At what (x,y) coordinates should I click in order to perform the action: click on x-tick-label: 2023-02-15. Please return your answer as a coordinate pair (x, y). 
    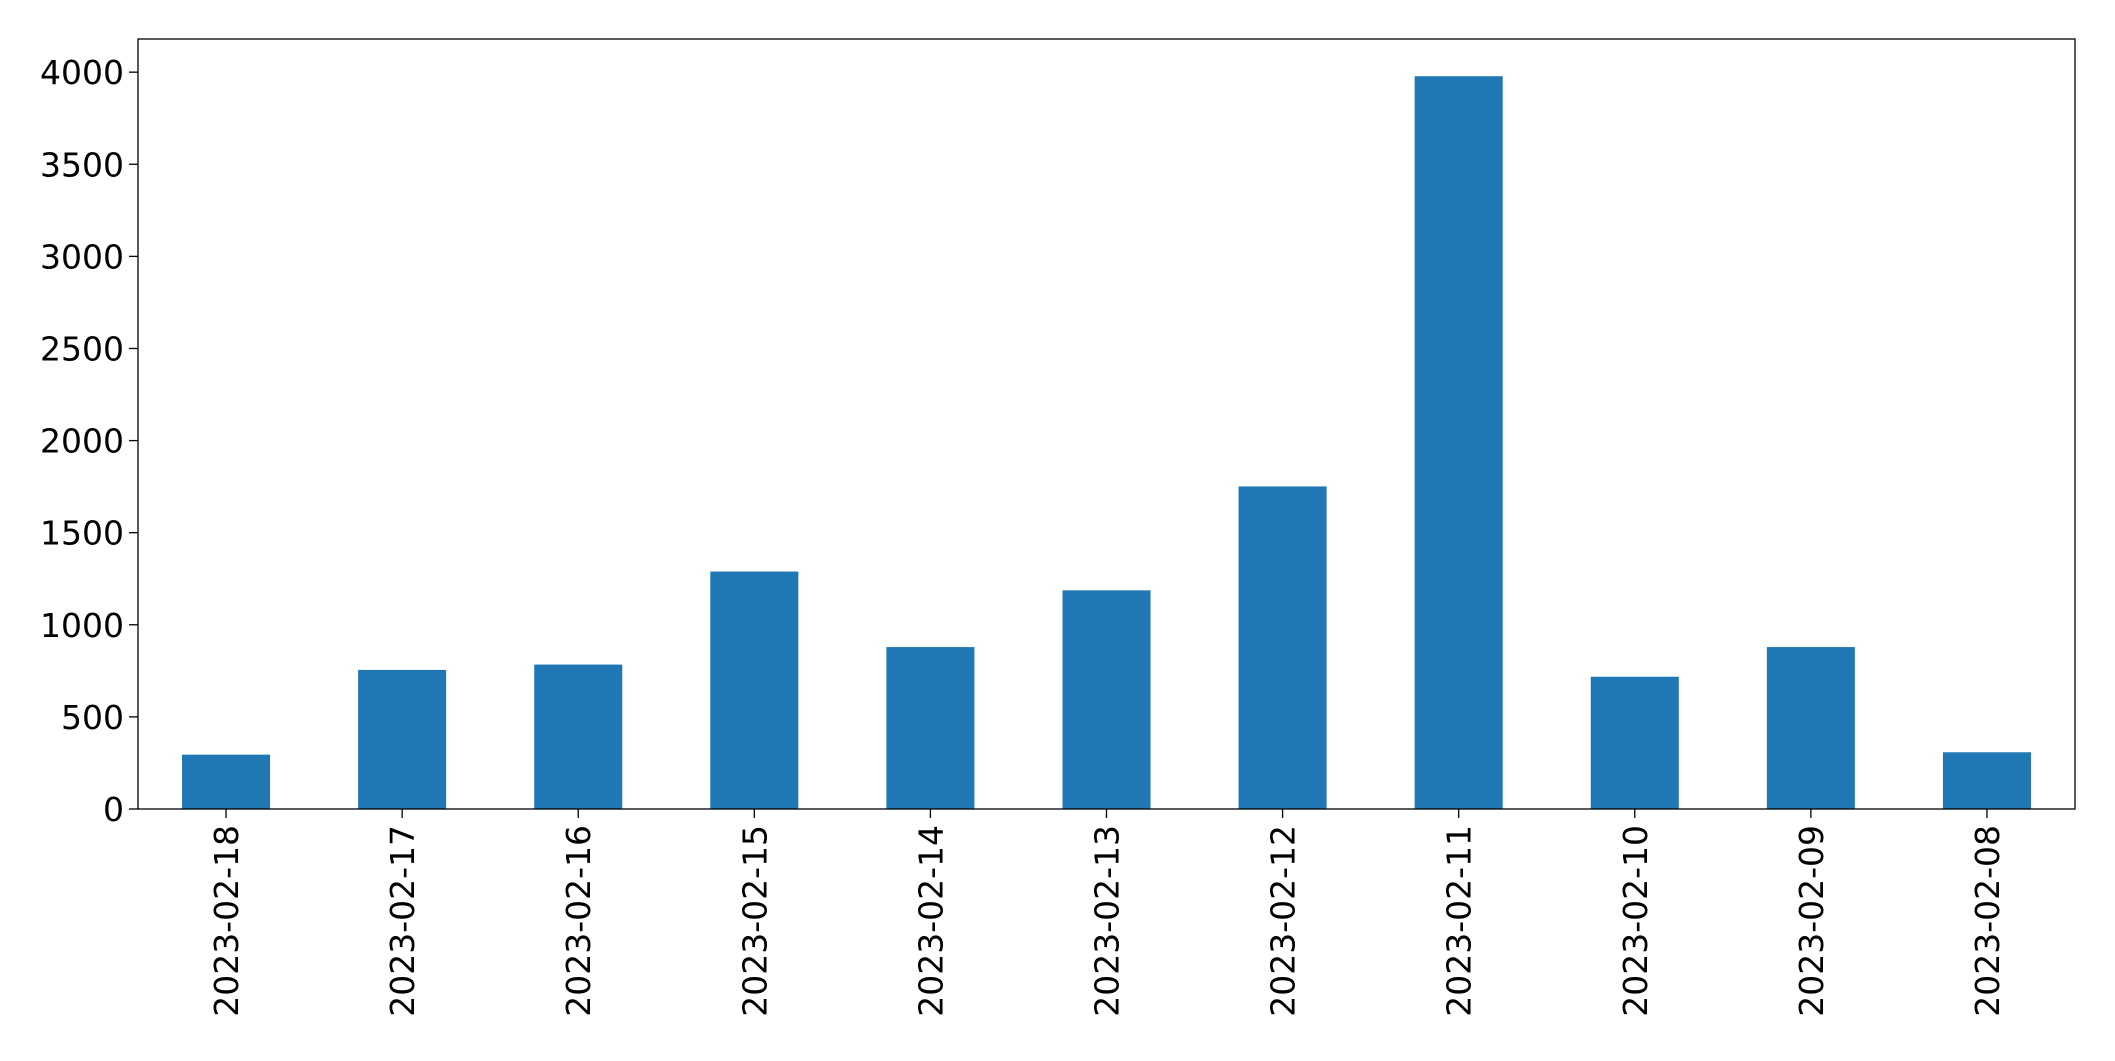
    Looking at the image, I should click on (754, 921).